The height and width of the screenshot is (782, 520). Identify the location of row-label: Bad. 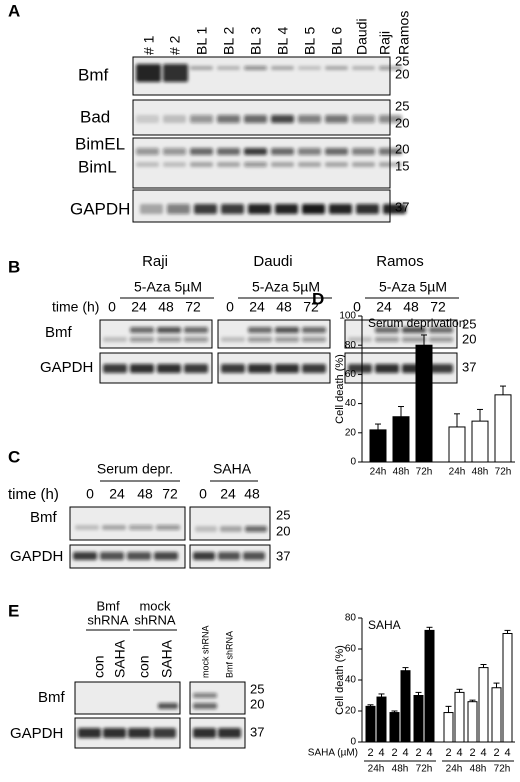
(95, 116).